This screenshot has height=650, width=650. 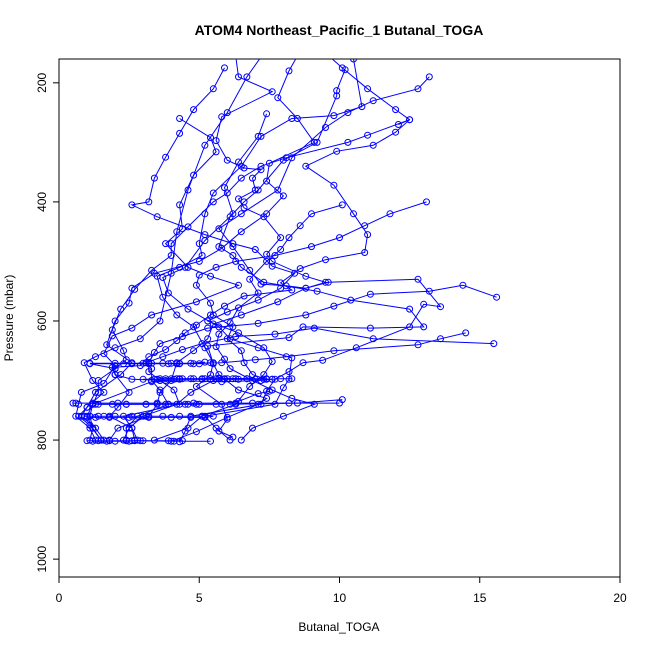 I want to click on y-tick-label: 400, so click(x=42, y=202).